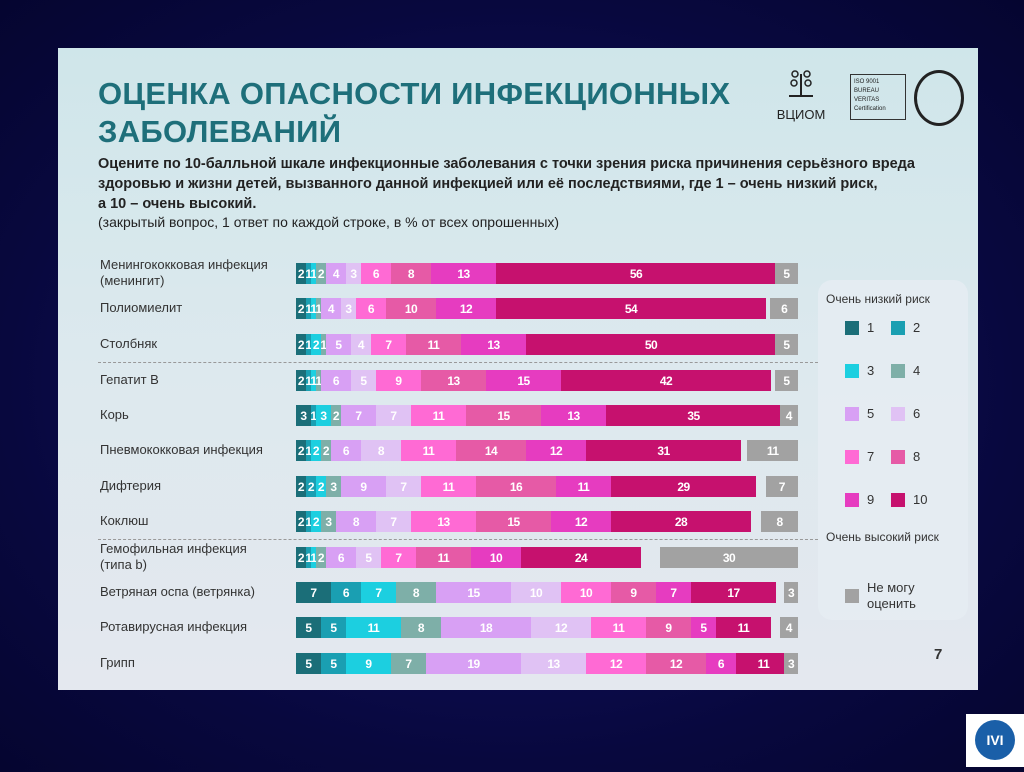  Describe the element at coordinates (880, 596) in the screenshot. I see `legend-item-no-answer: Не могу оценить` at that location.